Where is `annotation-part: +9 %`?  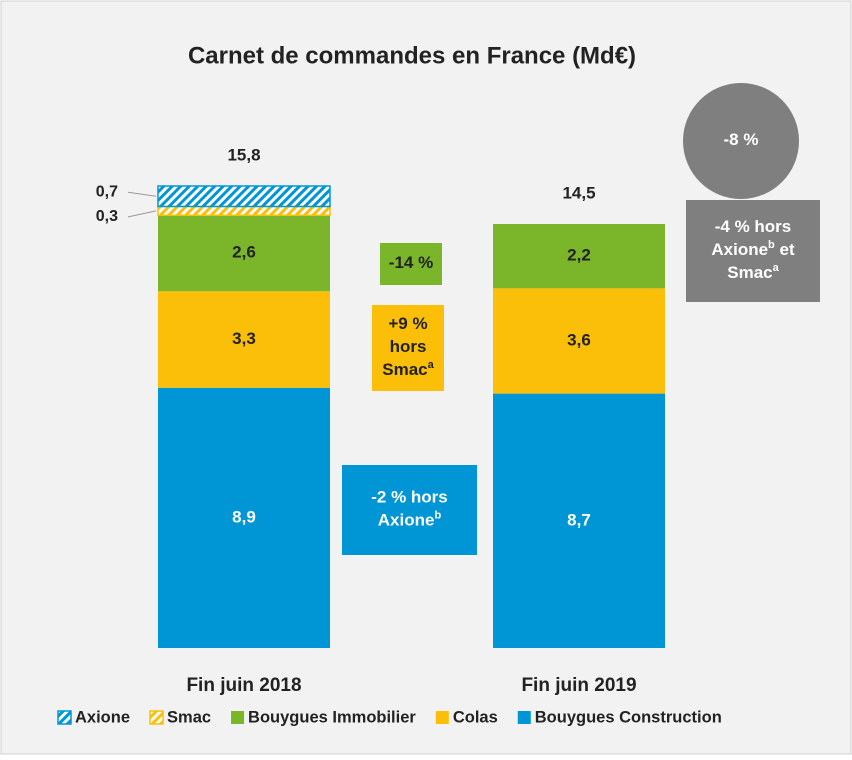 annotation-part: +9 % is located at coordinates (407, 323).